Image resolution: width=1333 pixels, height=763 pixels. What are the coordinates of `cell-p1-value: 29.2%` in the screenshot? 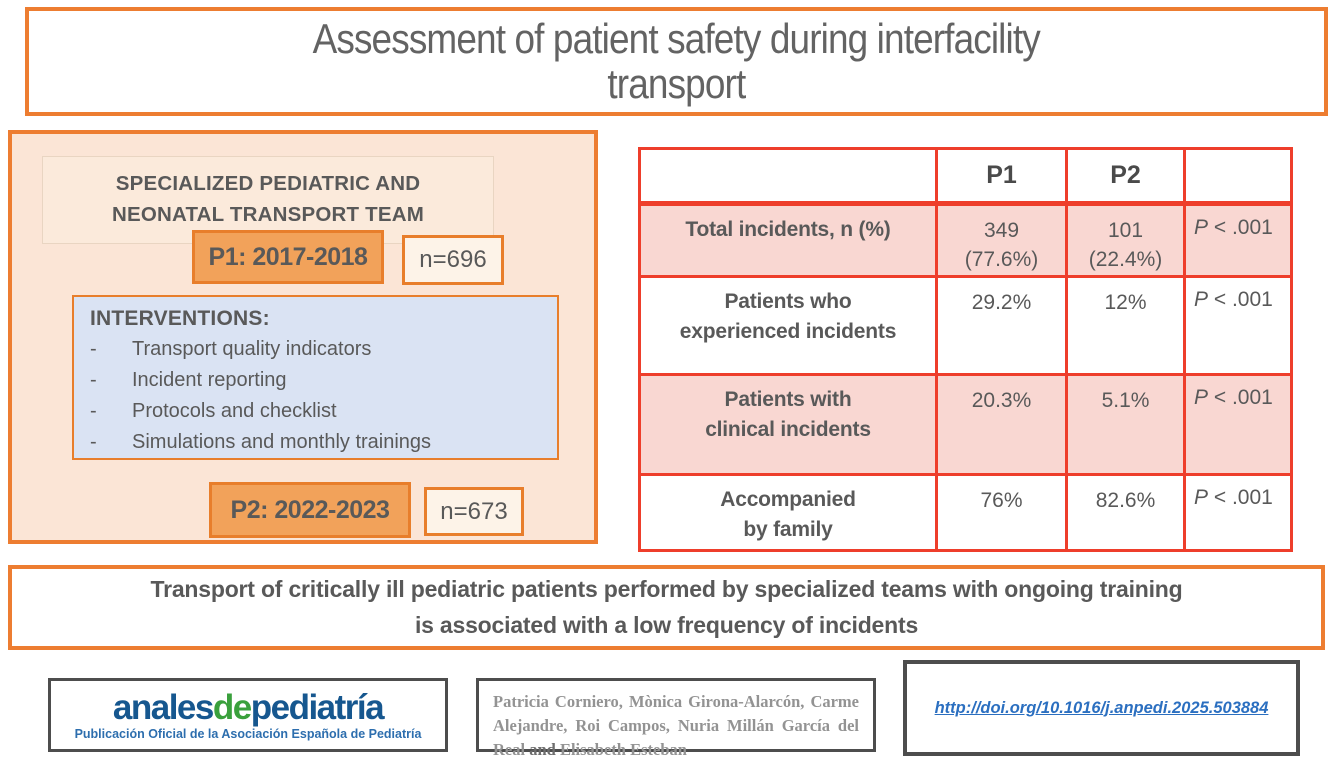 It's located at (1001, 325).